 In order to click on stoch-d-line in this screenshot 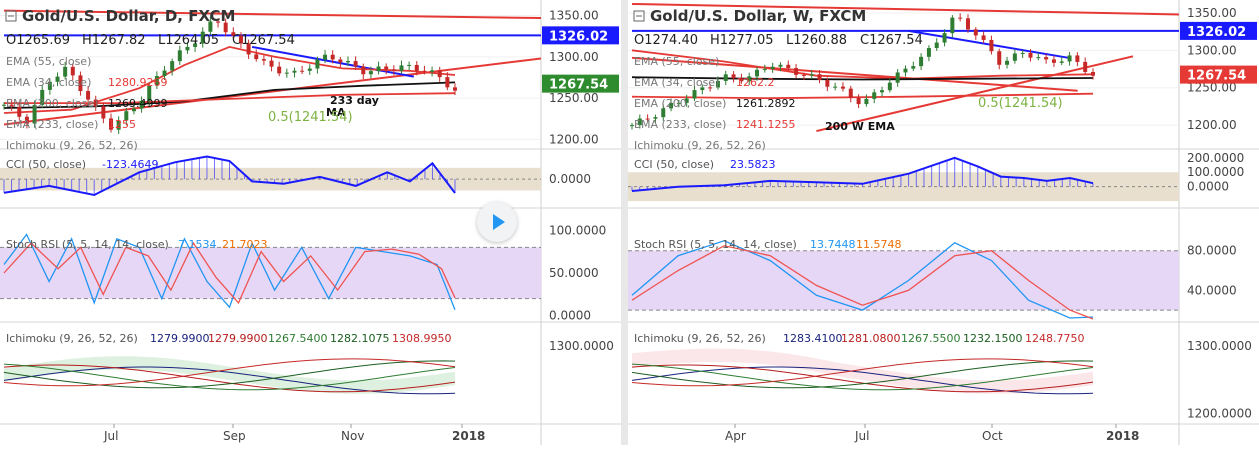, I will do `click(229, 273)`.